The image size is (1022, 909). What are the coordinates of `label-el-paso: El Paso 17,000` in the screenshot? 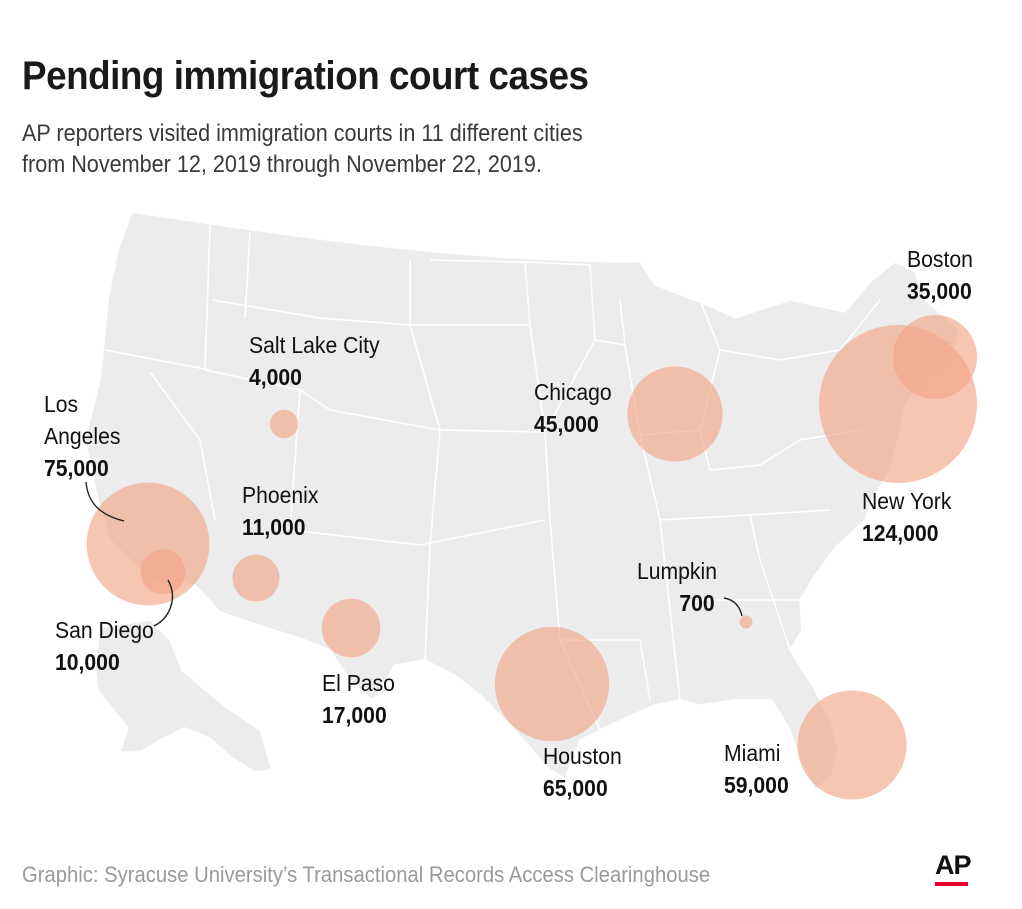 It's located at (358, 699).